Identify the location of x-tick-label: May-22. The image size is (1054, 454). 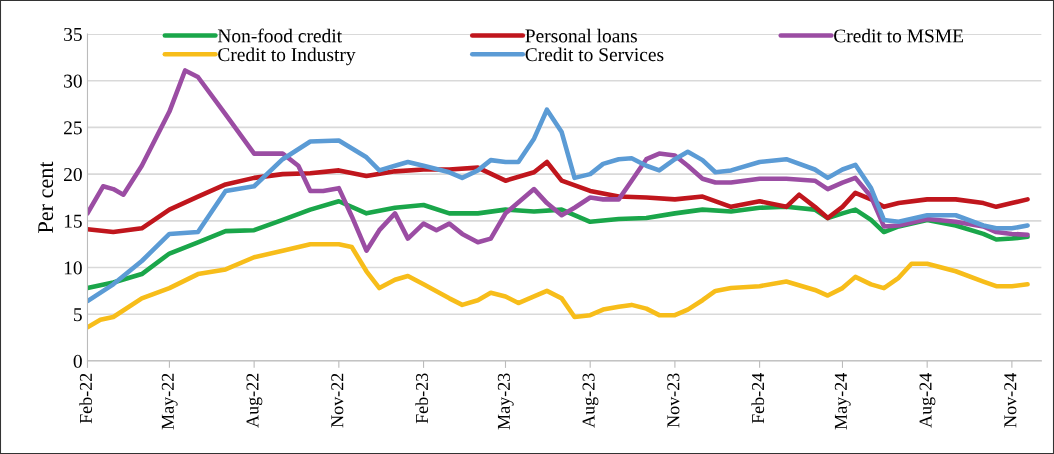
(169, 401).